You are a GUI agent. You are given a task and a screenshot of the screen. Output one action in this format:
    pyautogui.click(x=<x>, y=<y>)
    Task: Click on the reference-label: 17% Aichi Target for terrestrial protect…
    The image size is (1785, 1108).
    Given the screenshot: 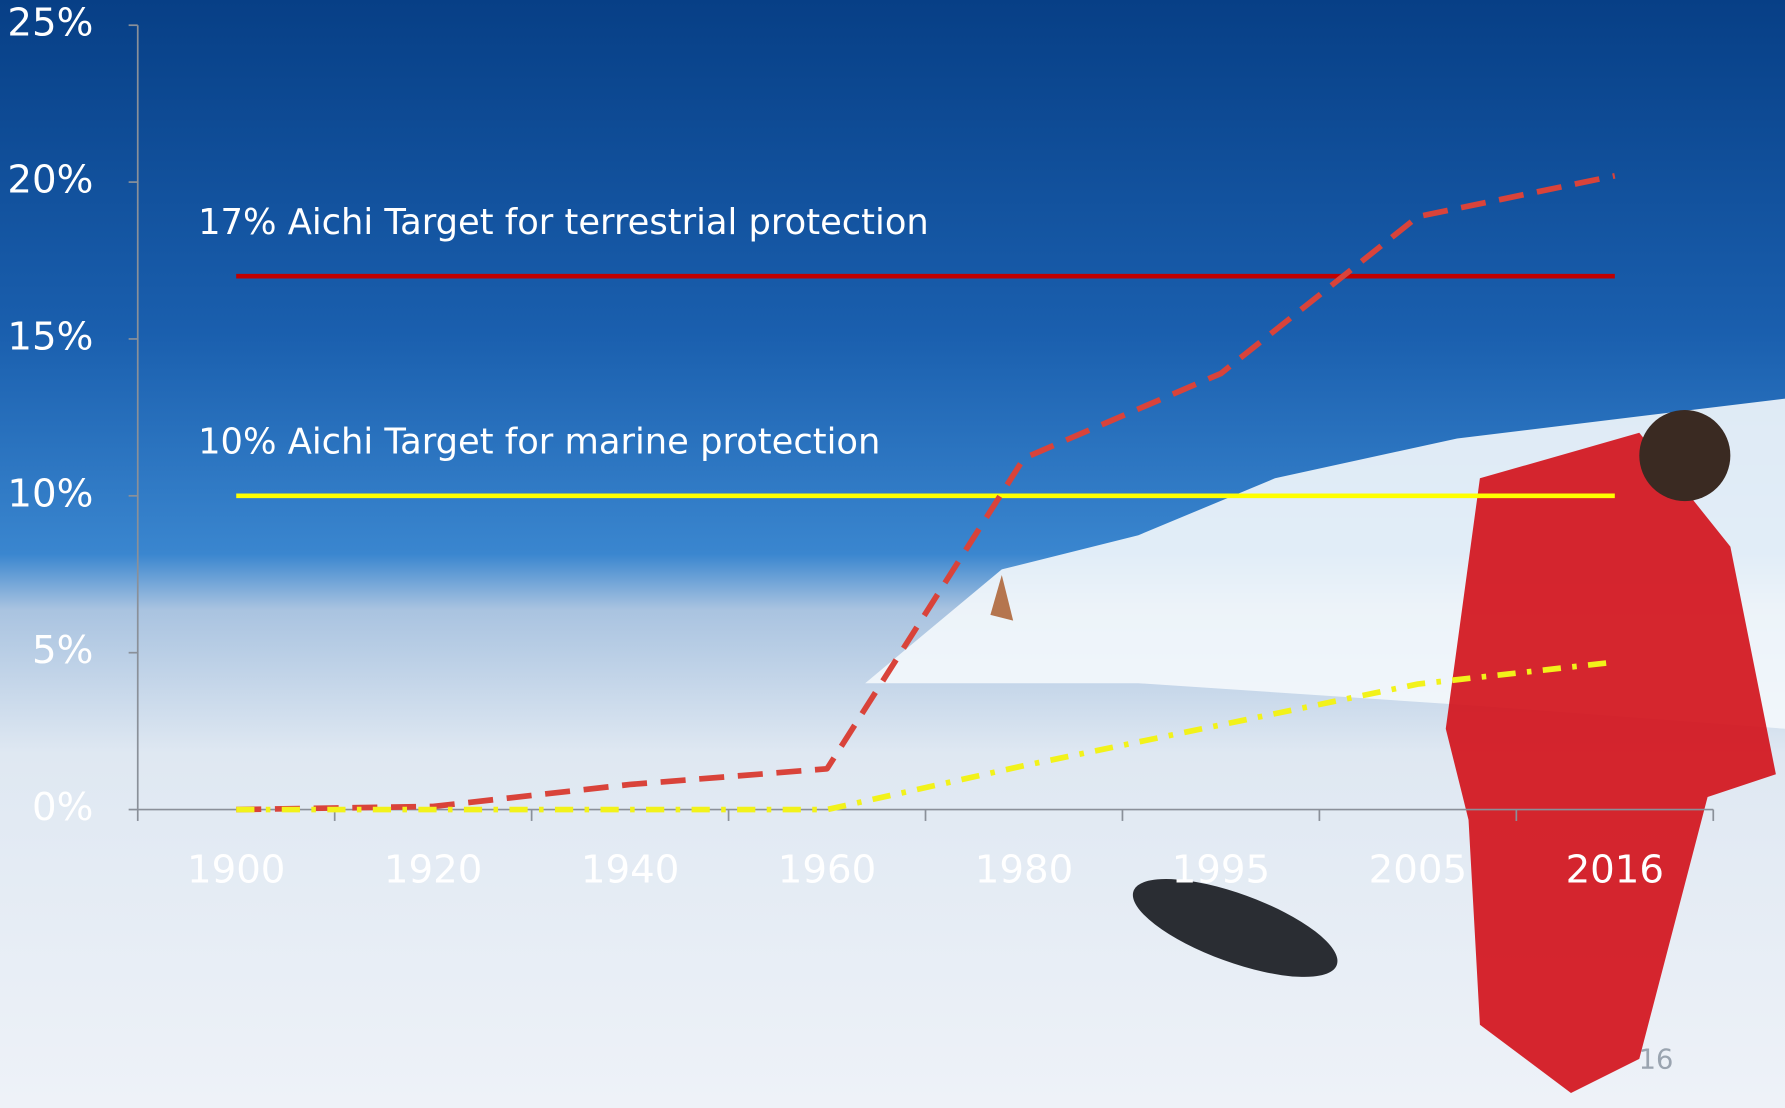 What is the action you would take?
    pyautogui.click(x=563, y=222)
    